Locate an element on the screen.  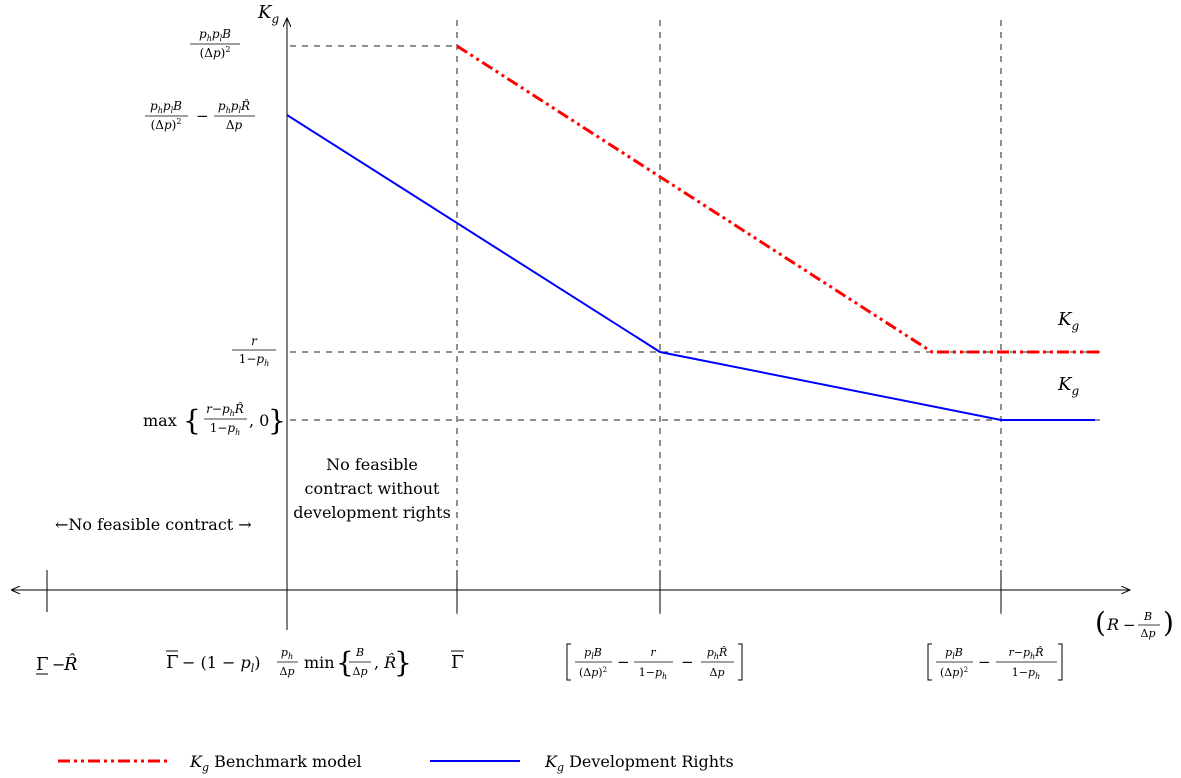
svg-text: phplR̂ is located at coordinates (234, 106).